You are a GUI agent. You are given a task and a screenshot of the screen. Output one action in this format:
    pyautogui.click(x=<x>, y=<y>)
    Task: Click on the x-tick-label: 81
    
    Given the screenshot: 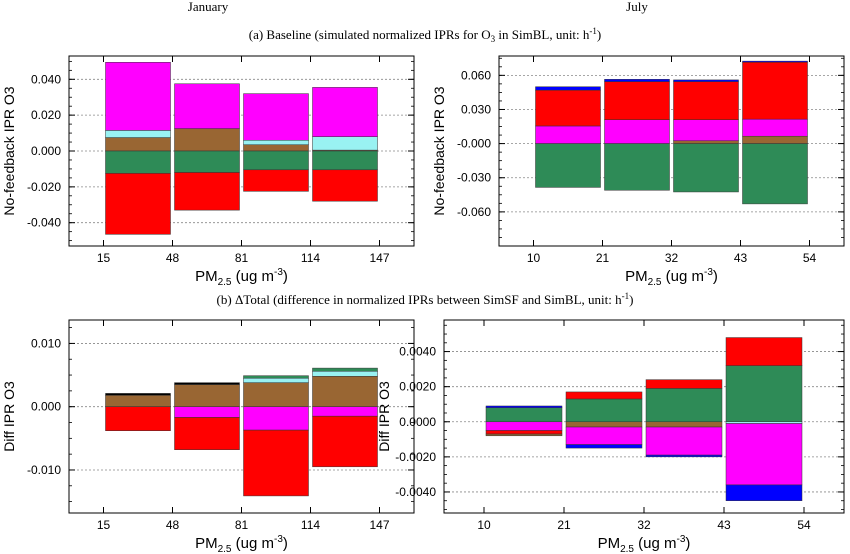 What is the action you would take?
    pyautogui.click(x=242, y=258)
    